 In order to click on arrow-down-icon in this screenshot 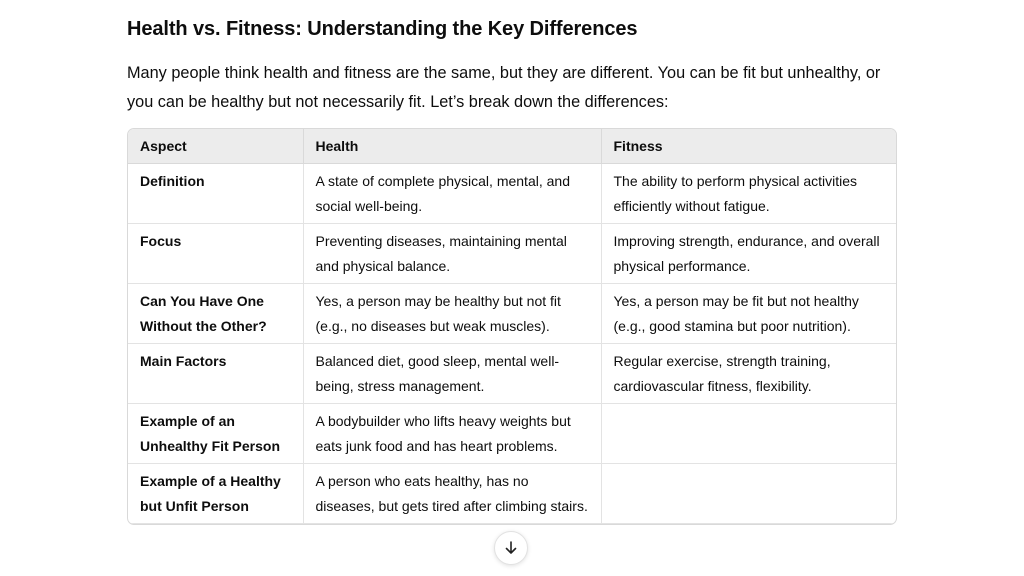, I will do `click(511, 547)`.